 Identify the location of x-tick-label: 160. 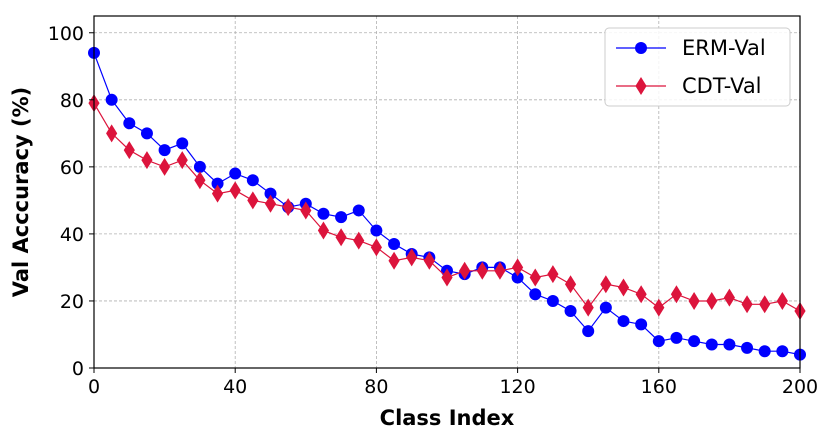
(659, 387).